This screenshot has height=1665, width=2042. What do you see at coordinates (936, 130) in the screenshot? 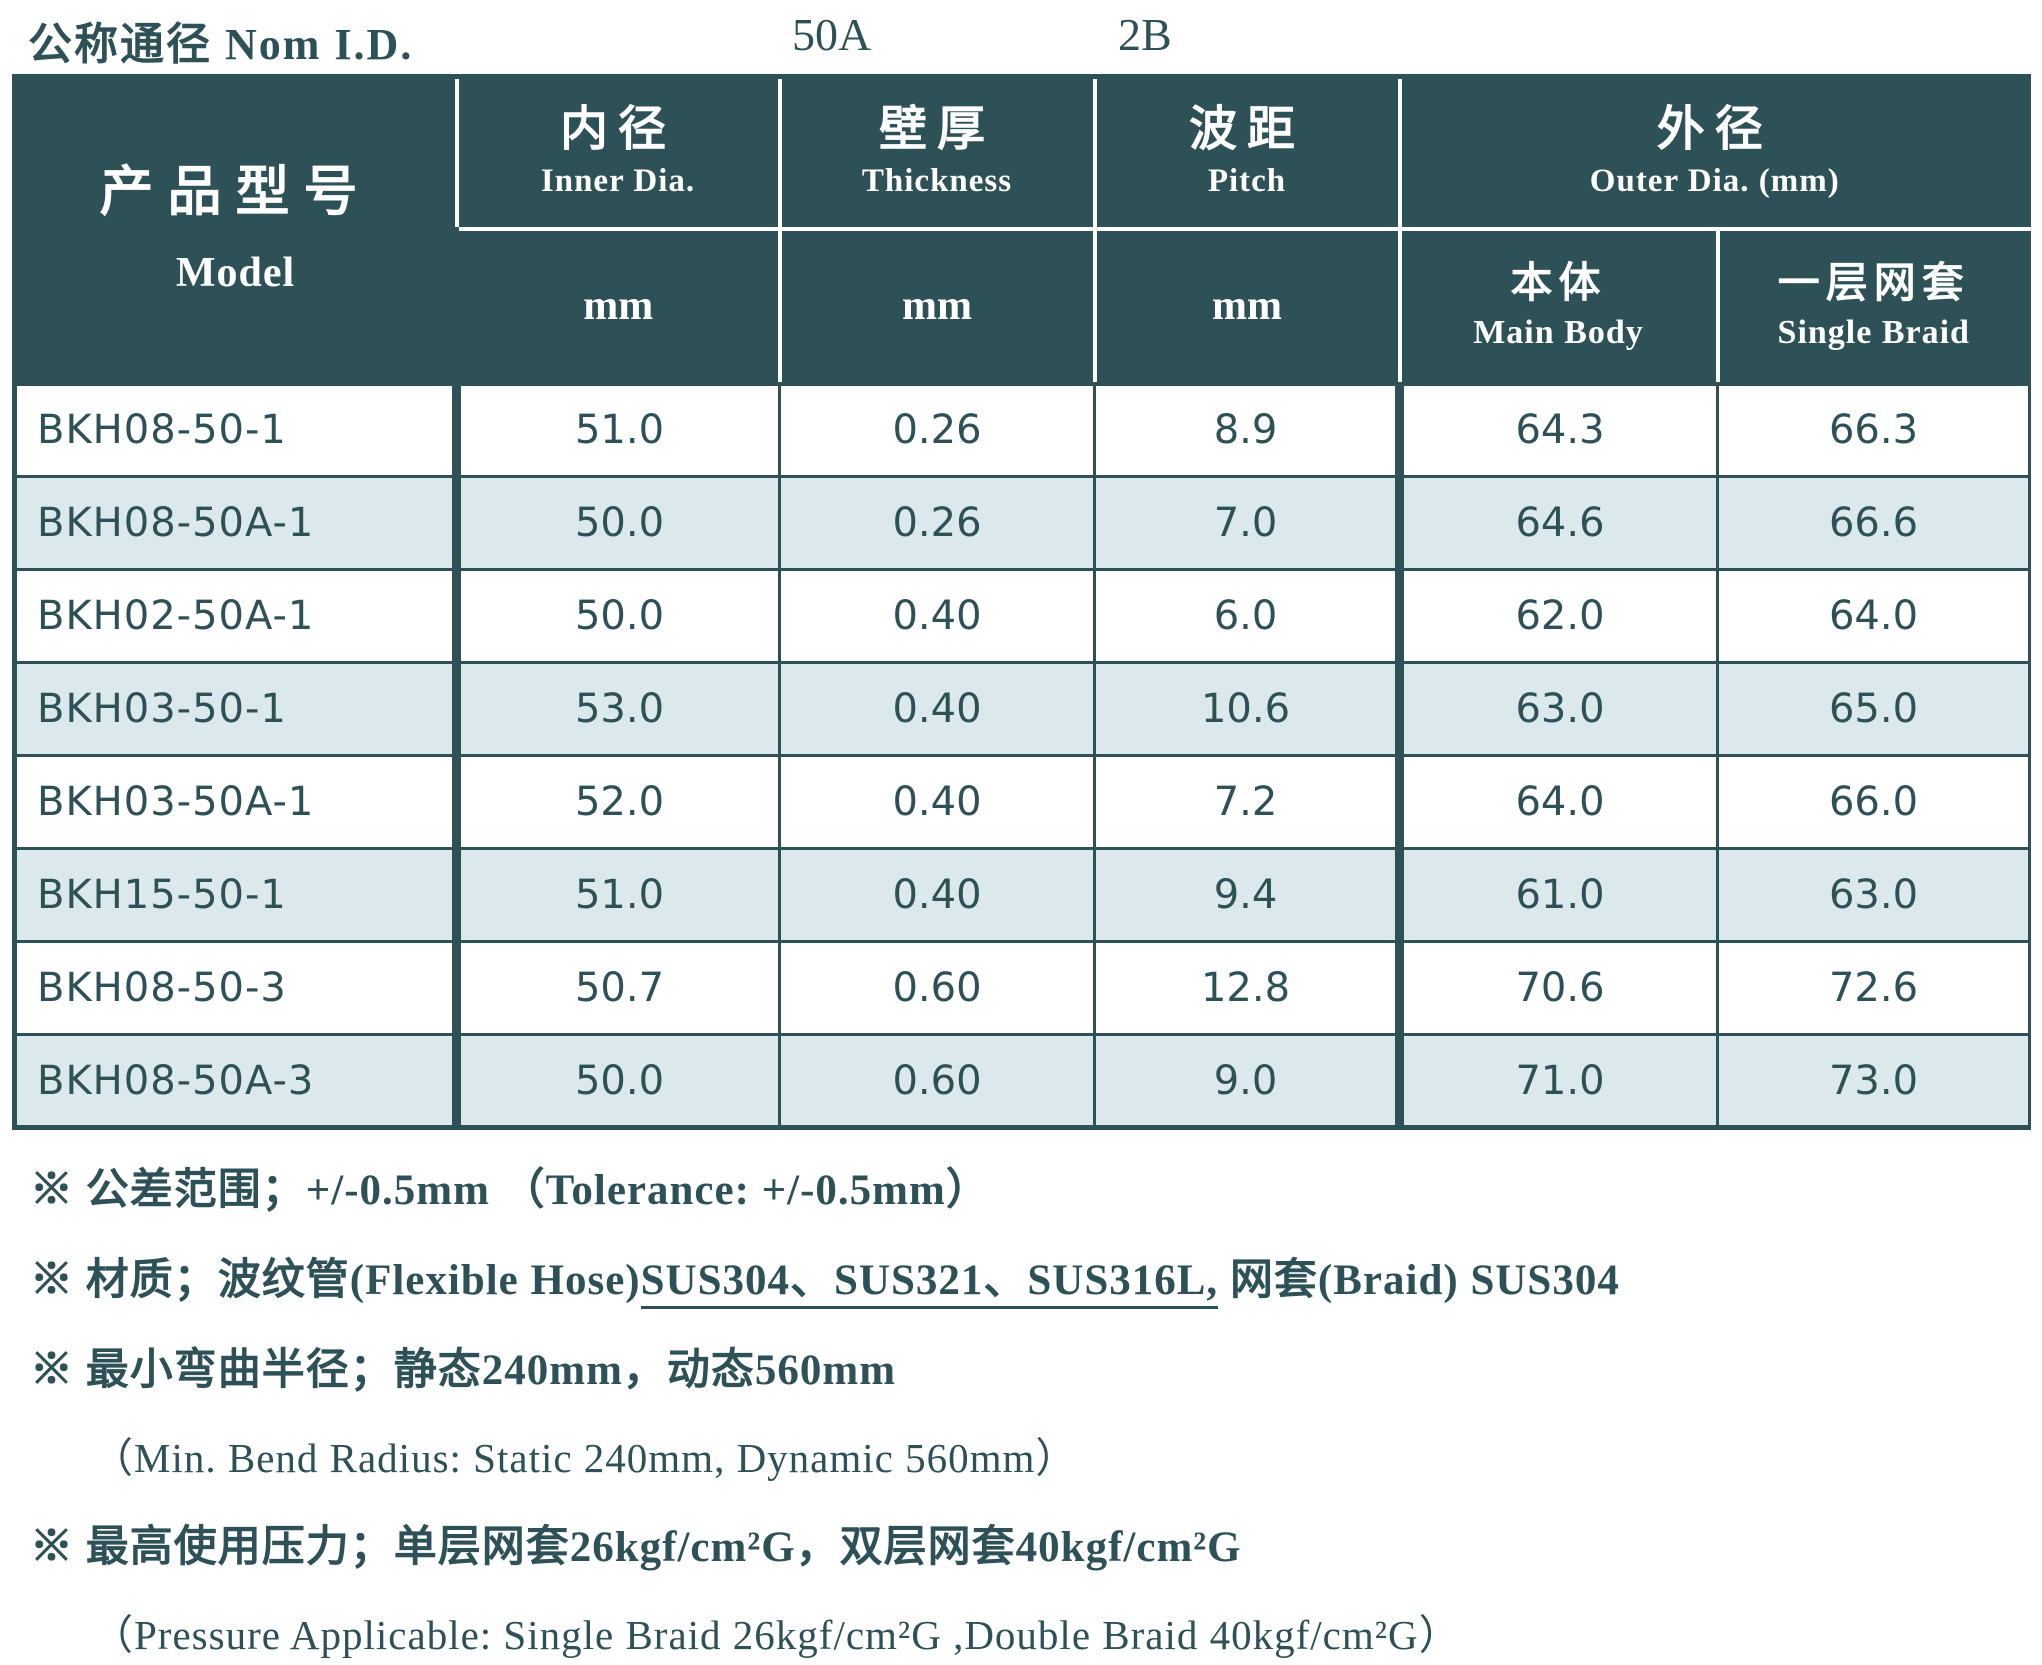
I see `header-thickness-zh: 壁厚` at bounding box center [936, 130].